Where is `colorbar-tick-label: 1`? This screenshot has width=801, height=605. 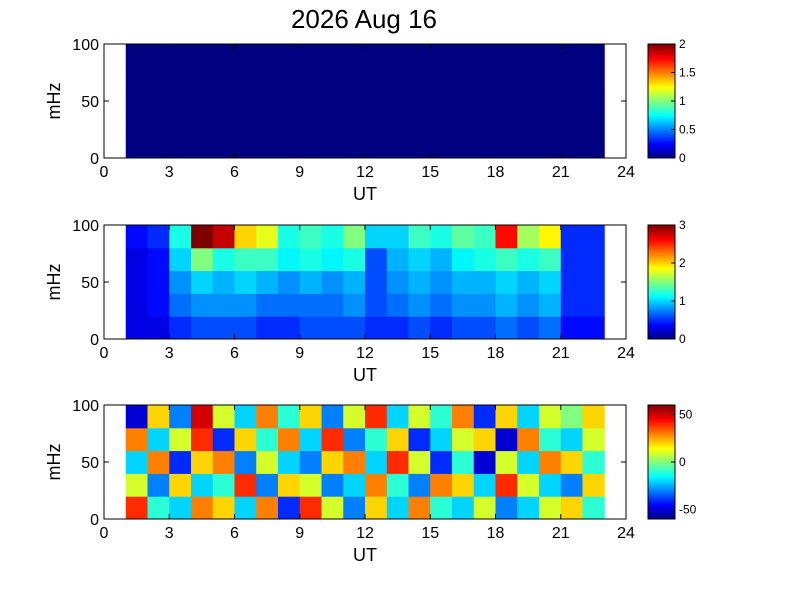
colorbar-tick-label: 1 is located at coordinates (682, 301).